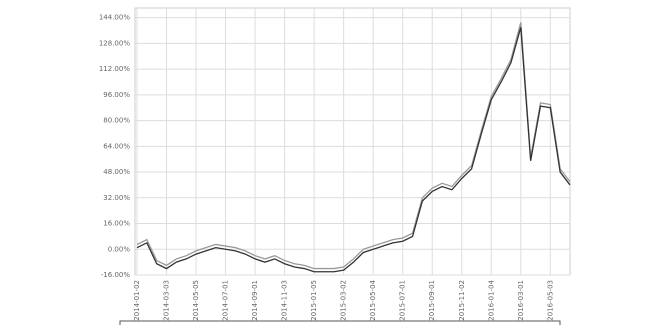  What do you see at coordinates (114, 69) in the screenshot?
I see `y-tick-label: 112.00%` at bounding box center [114, 69].